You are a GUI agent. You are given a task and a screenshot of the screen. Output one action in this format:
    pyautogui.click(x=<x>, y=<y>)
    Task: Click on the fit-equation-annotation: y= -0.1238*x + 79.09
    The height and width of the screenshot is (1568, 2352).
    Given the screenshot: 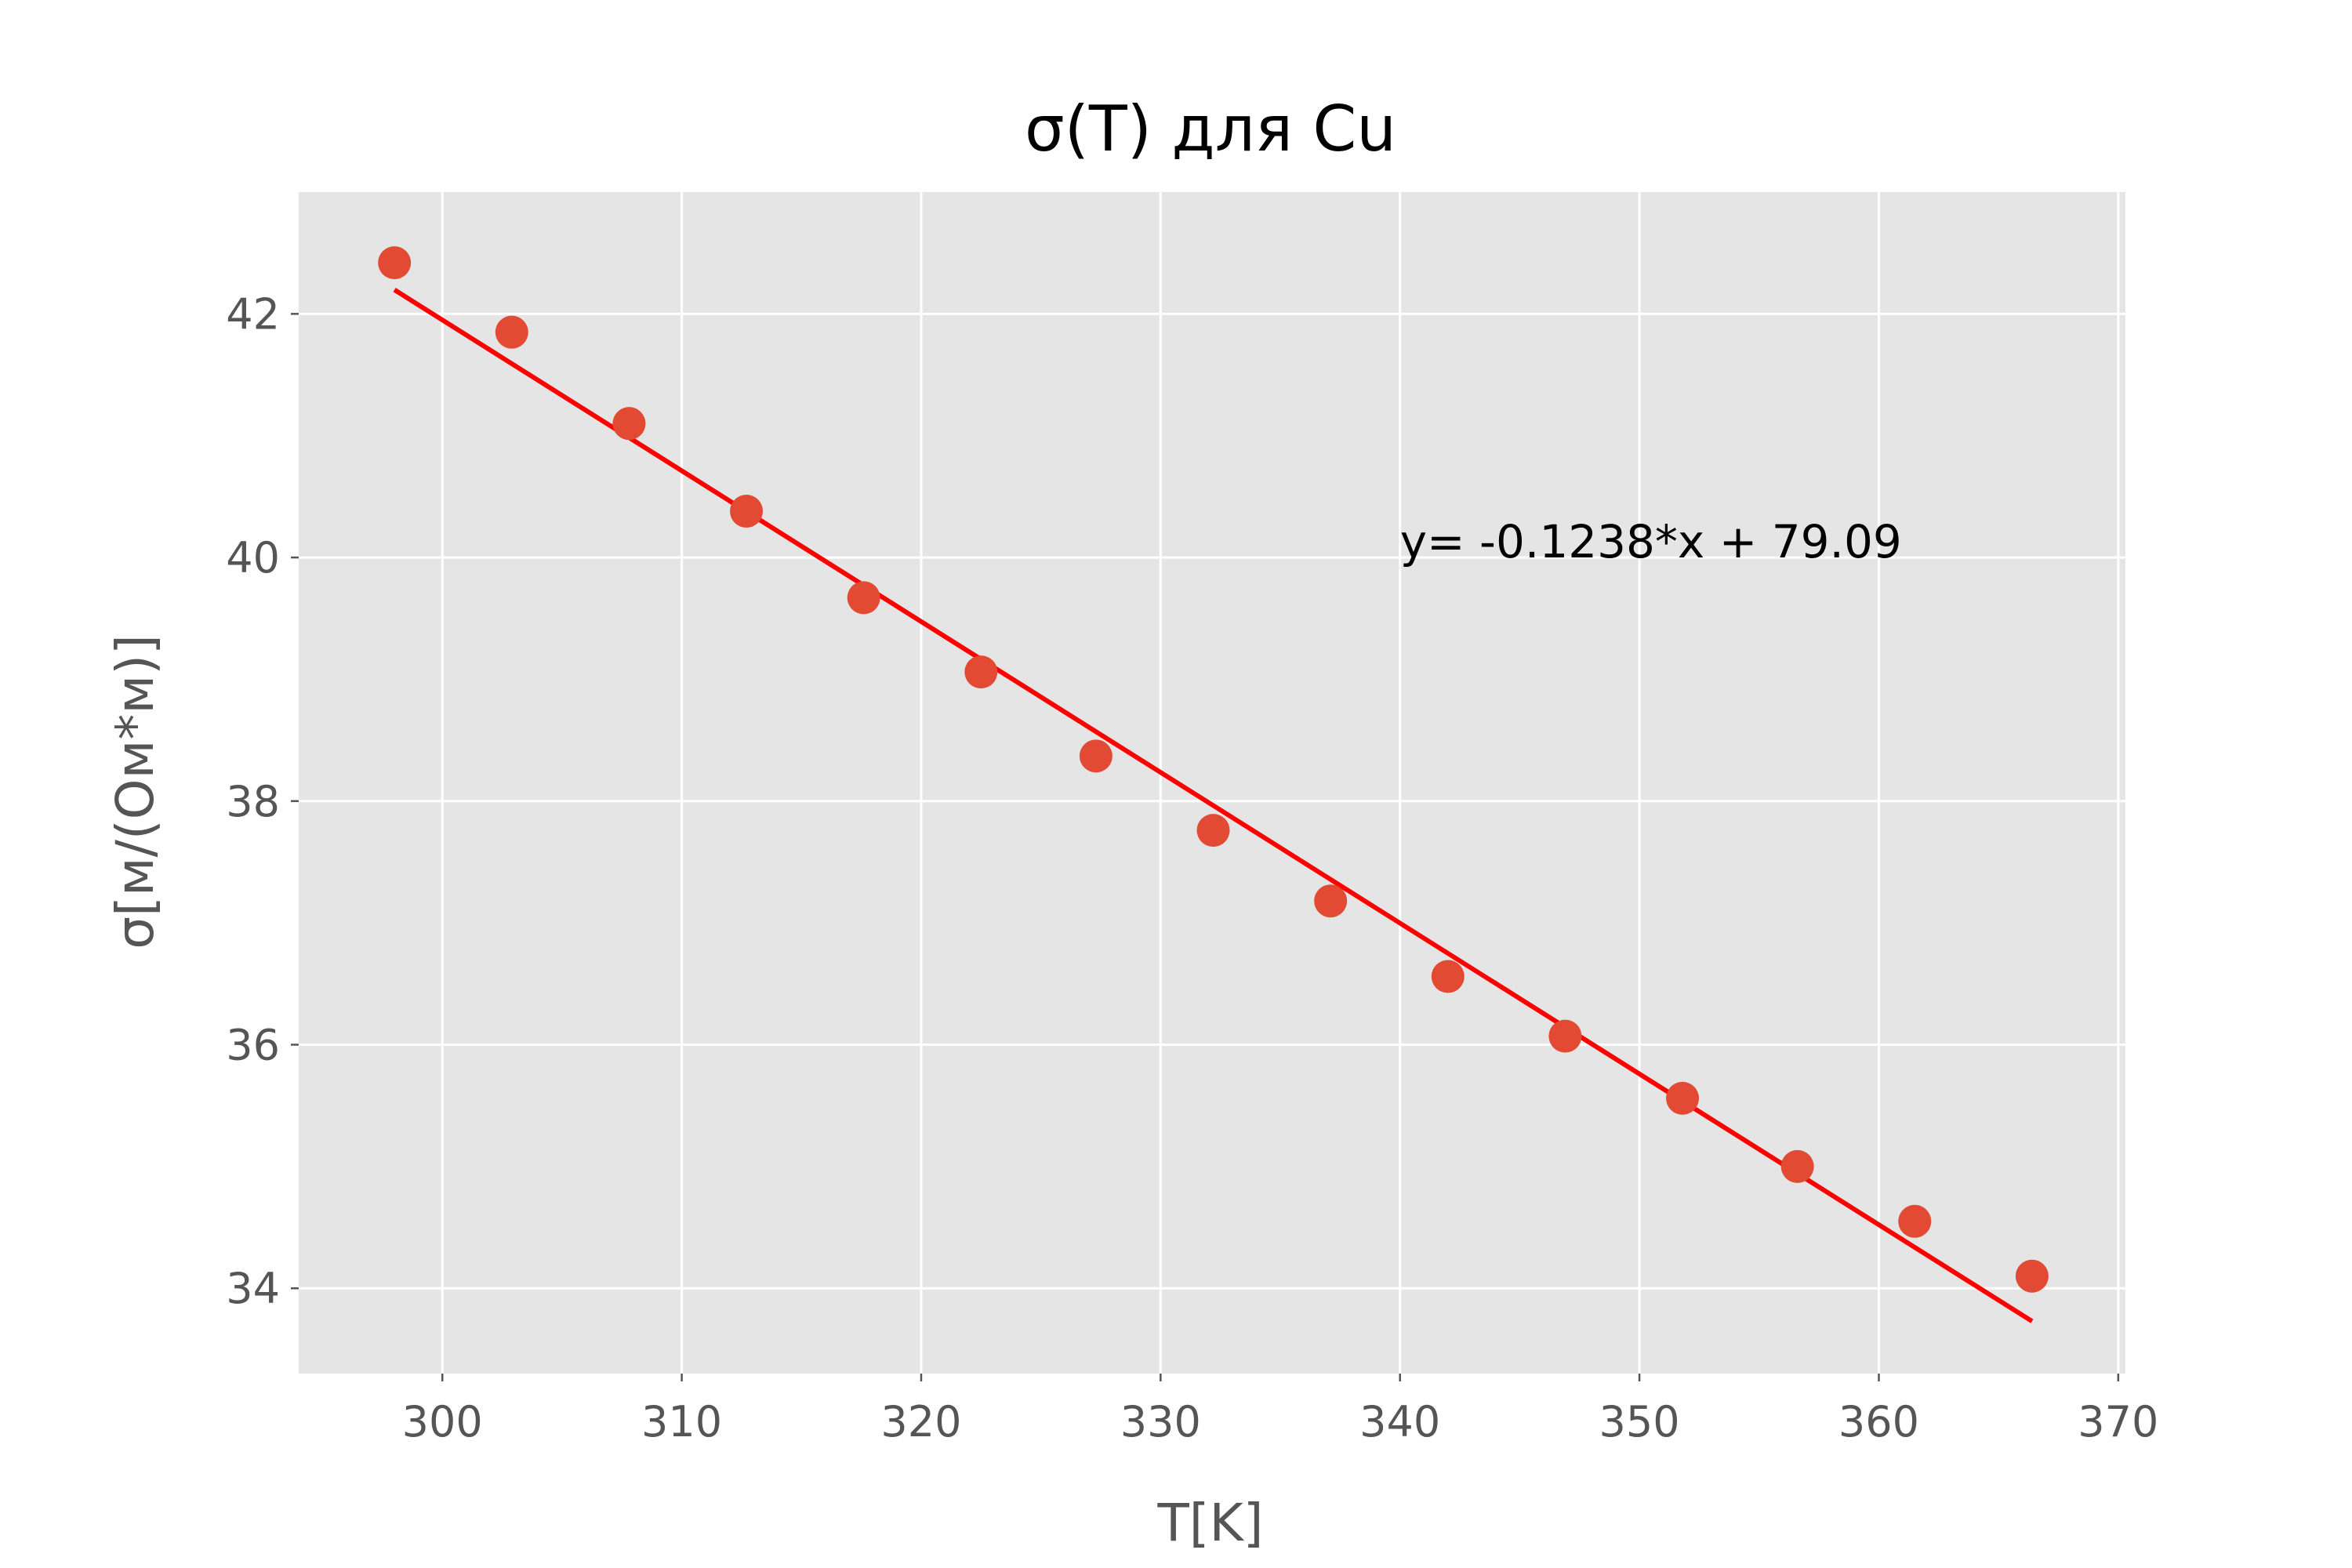 What is the action you would take?
    pyautogui.click(x=1651, y=541)
    